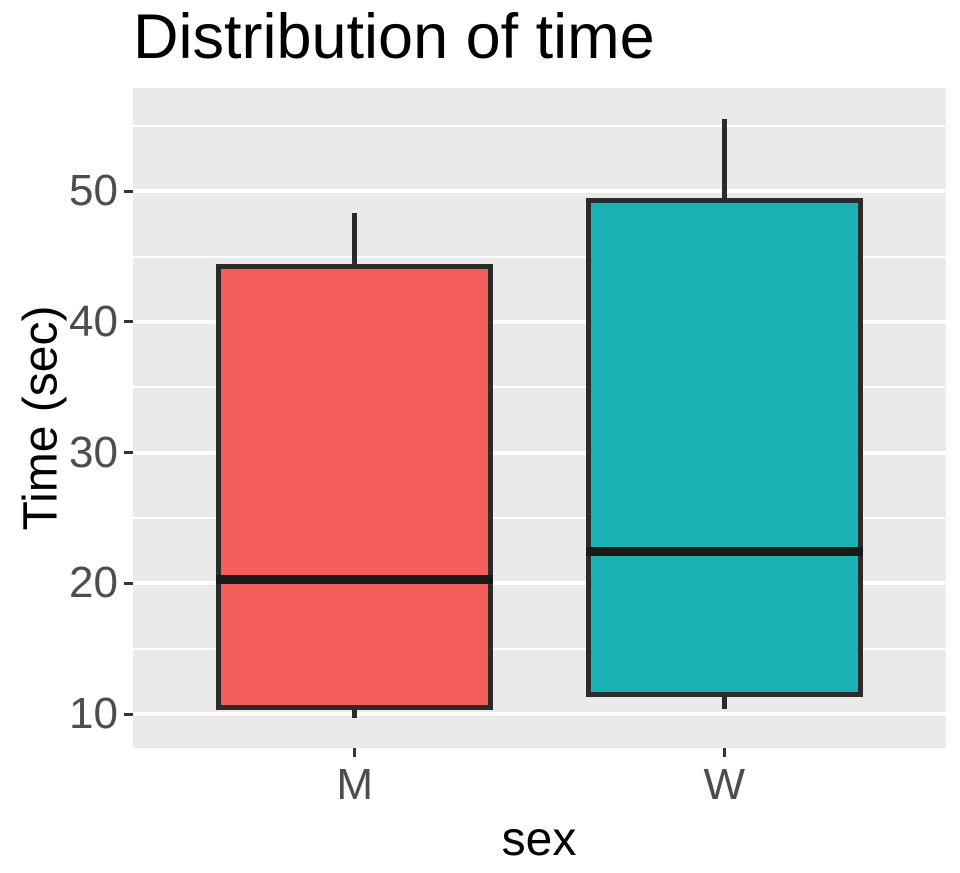 Image resolution: width=960 pixels, height=873 pixels. Describe the element at coordinates (539, 839) in the screenshot. I see `x-axis-title: sex` at that location.